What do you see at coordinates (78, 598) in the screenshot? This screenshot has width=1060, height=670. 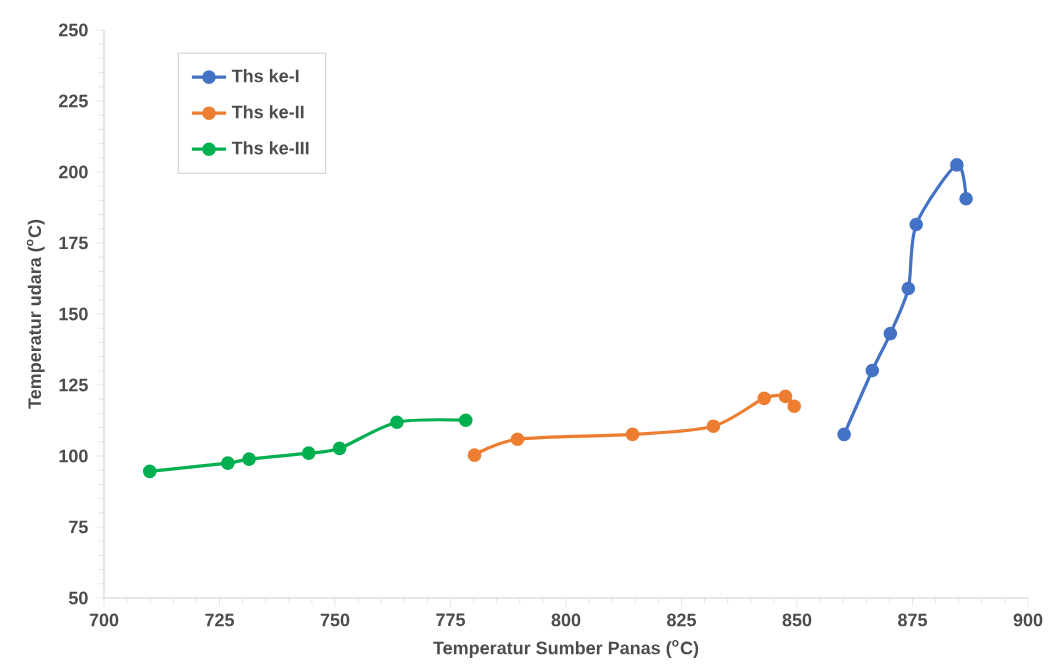 I see `y-tick-label: 50` at bounding box center [78, 598].